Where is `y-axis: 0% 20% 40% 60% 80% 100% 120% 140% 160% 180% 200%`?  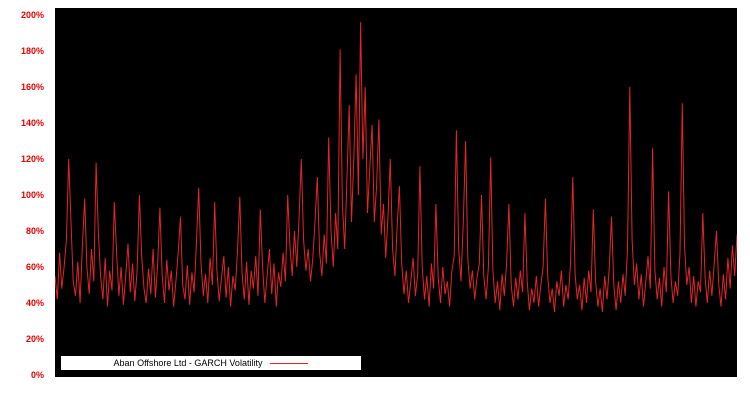
y-axis: 0% 20% 40% 60% 80% 100% 120% 140% 160% 180% 200% is located at coordinates (25, 200).